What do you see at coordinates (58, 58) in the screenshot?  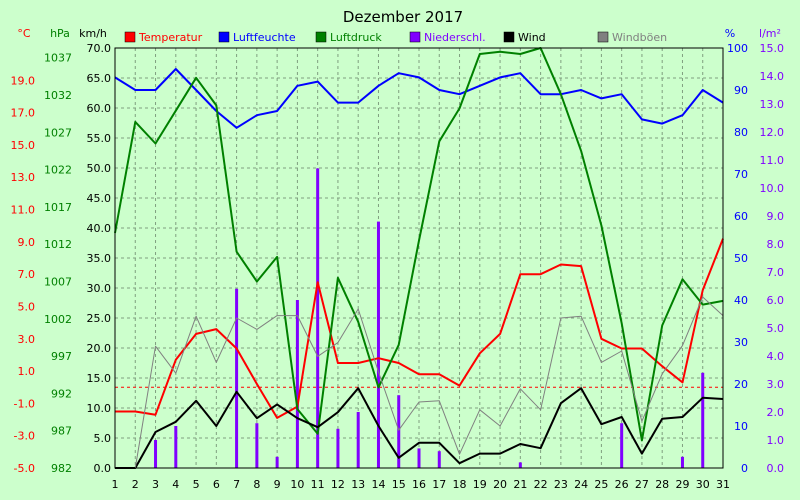 I see `pressure-tick-label: 1037` at bounding box center [58, 58].